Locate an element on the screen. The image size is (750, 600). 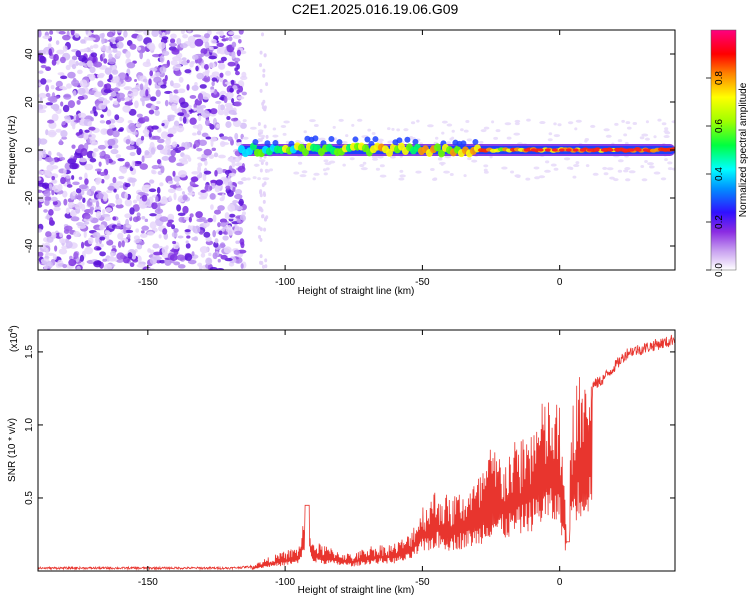
snr-x-tick-label: 0 is located at coordinates (560, 582).